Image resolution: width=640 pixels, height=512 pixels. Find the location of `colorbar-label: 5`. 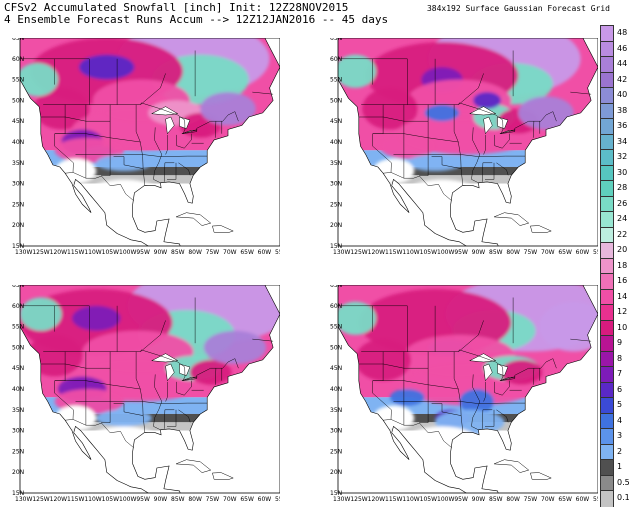

colorbar-label: 5 is located at coordinates (620, 404).